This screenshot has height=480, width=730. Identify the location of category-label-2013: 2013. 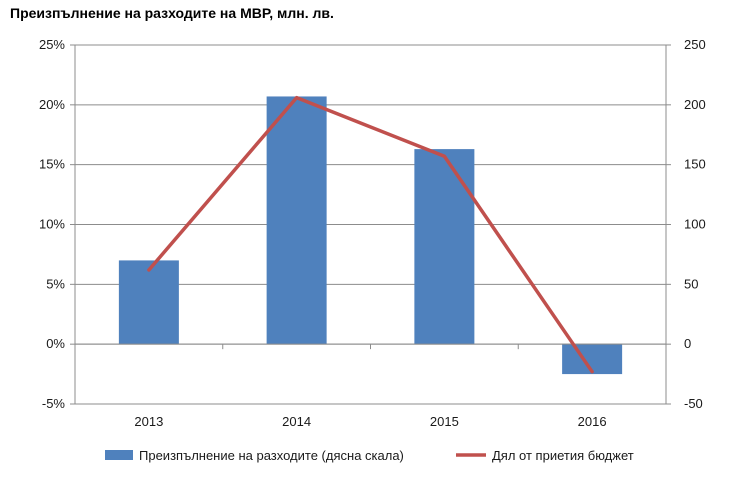
(148, 421).